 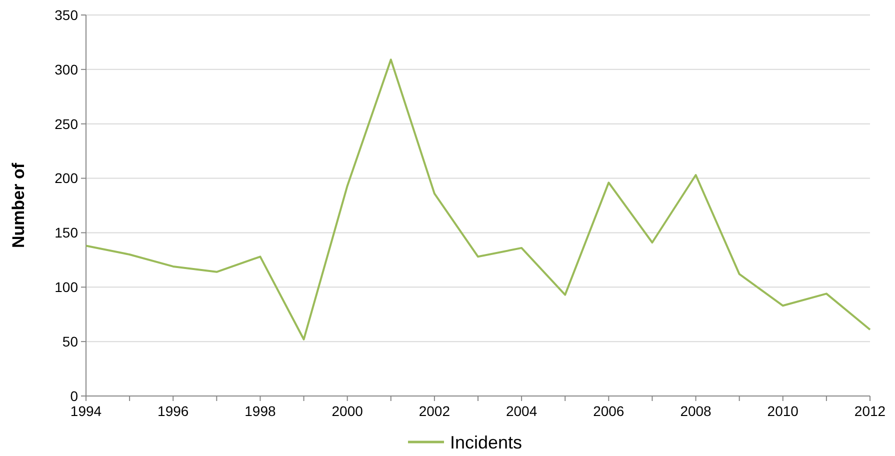 What do you see at coordinates (66, 232) in the screenshot?
I see `y-tick-label: 150` at bounding box center [66, 232].